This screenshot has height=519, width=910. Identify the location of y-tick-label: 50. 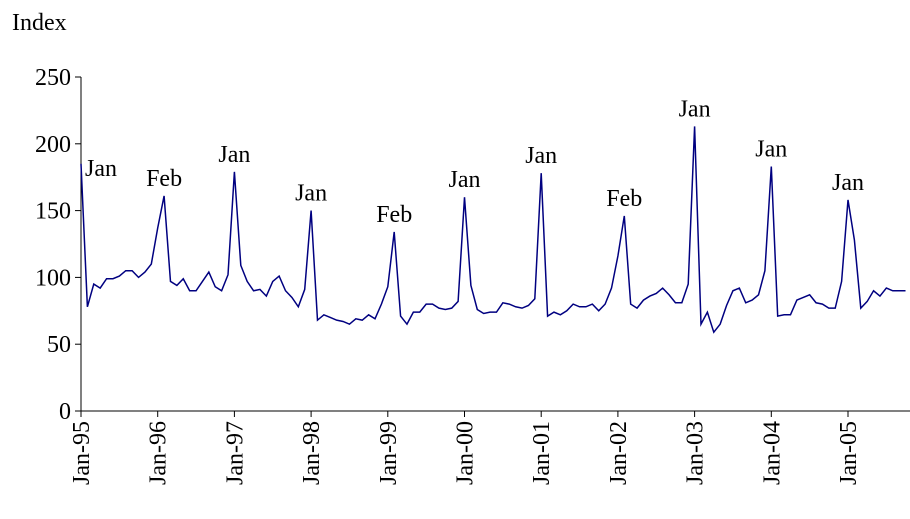
(59, 345).